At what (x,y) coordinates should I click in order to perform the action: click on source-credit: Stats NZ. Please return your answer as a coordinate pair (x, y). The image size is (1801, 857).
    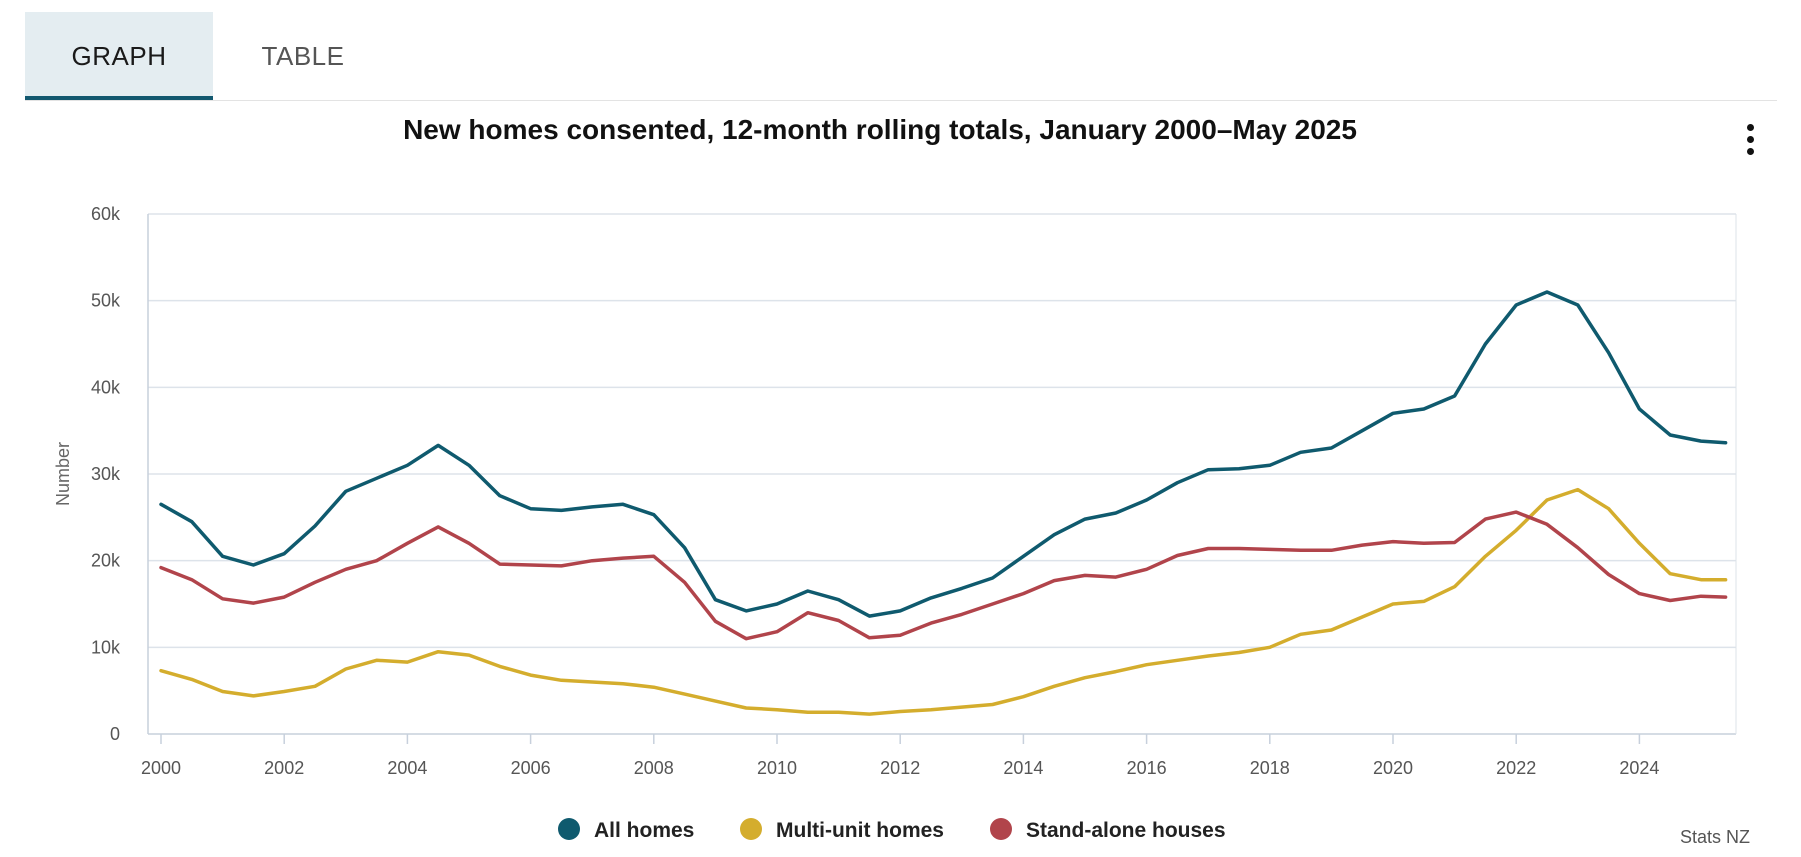
    Looking at the image, I should click on (1715, 837).